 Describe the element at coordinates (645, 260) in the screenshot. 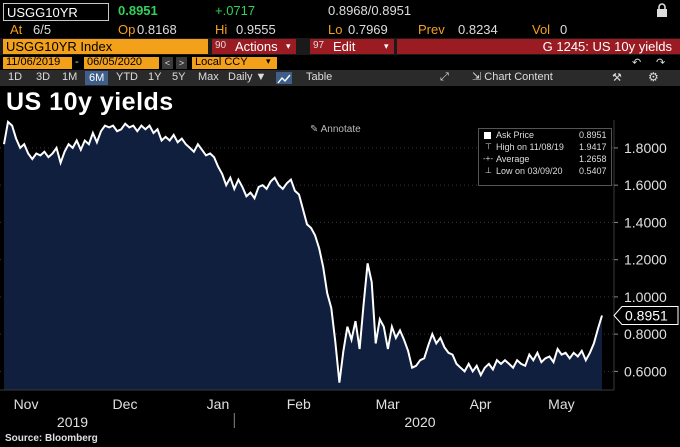

I see `y-tick-label: 1.2000` at that location.